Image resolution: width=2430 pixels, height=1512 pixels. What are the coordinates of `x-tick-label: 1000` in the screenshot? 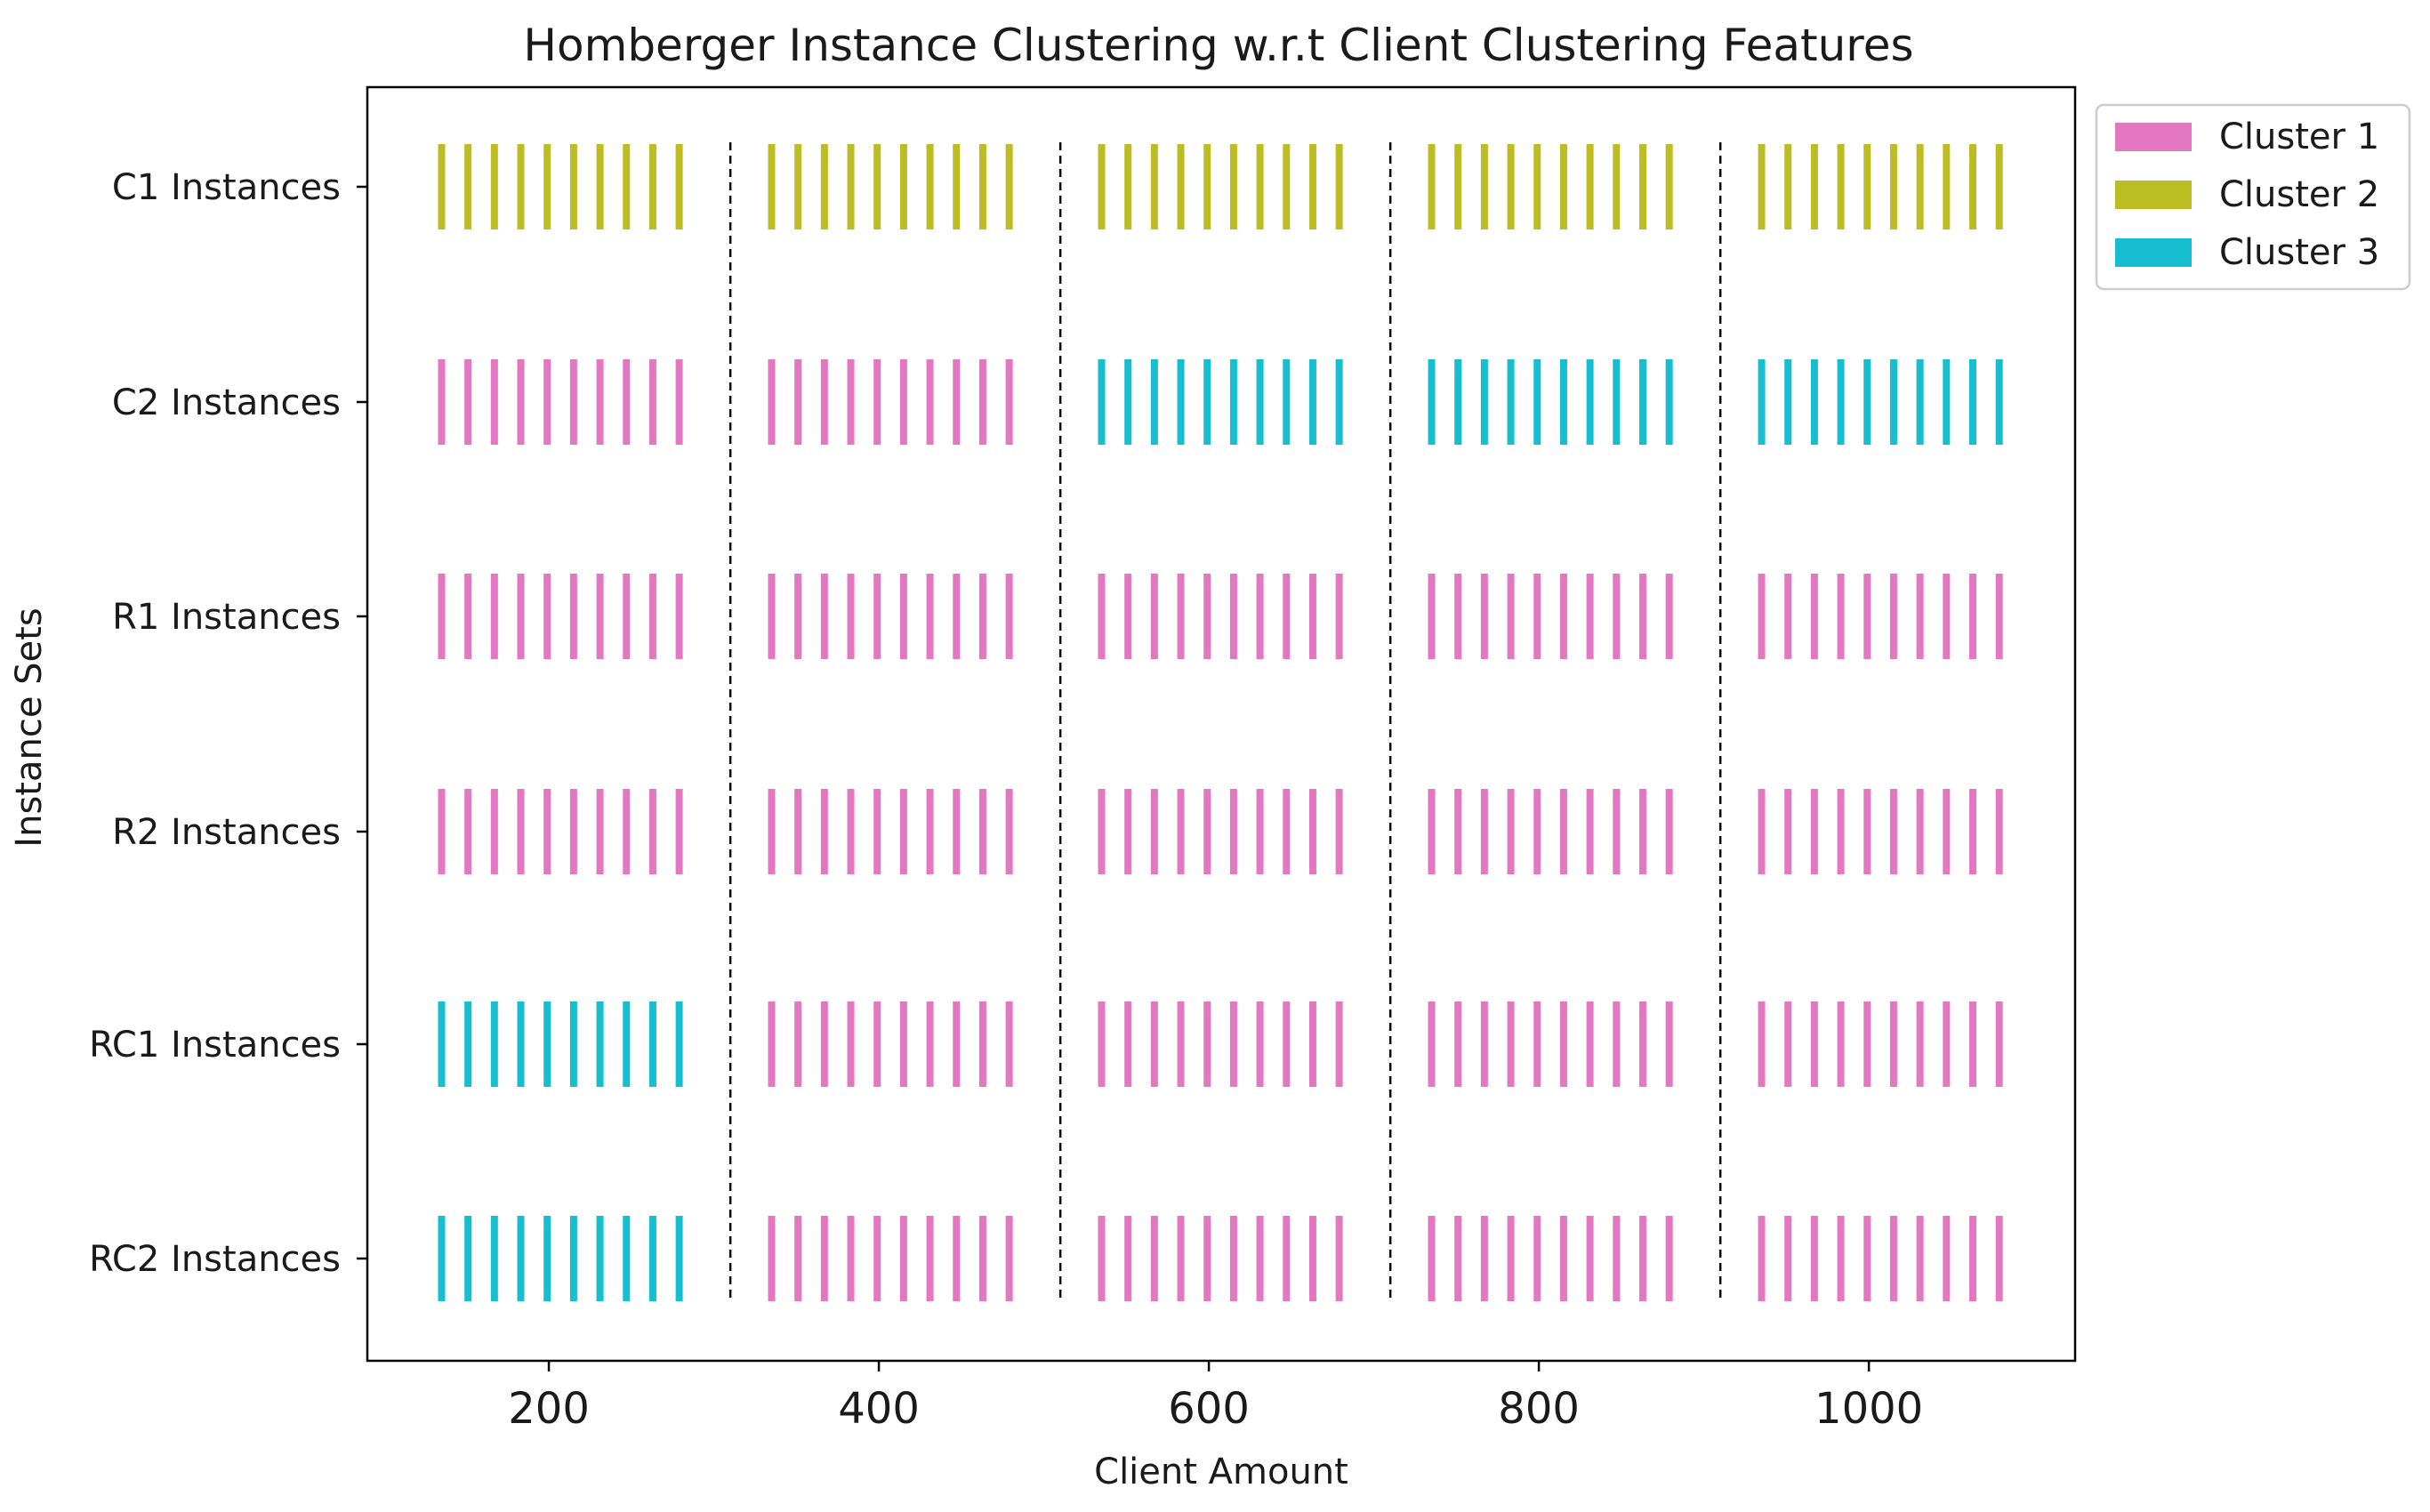 It's located at (1868, 1409).